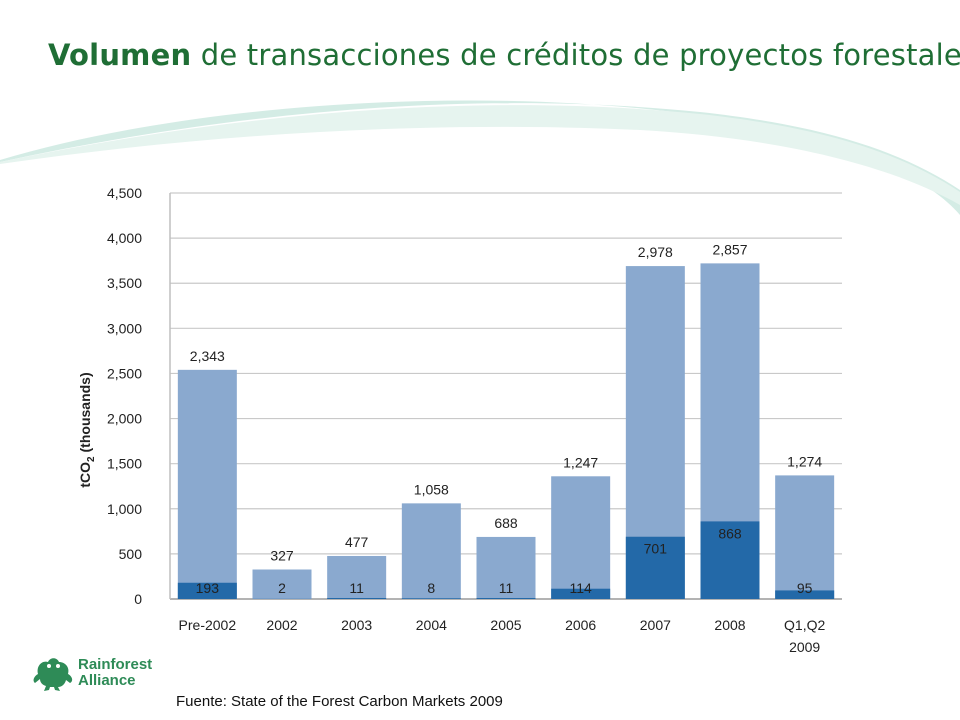  What do you see at coordinates (480, 155) in the screenshot?
I see `swoosh-band-light` at bounding box center [480, 155].